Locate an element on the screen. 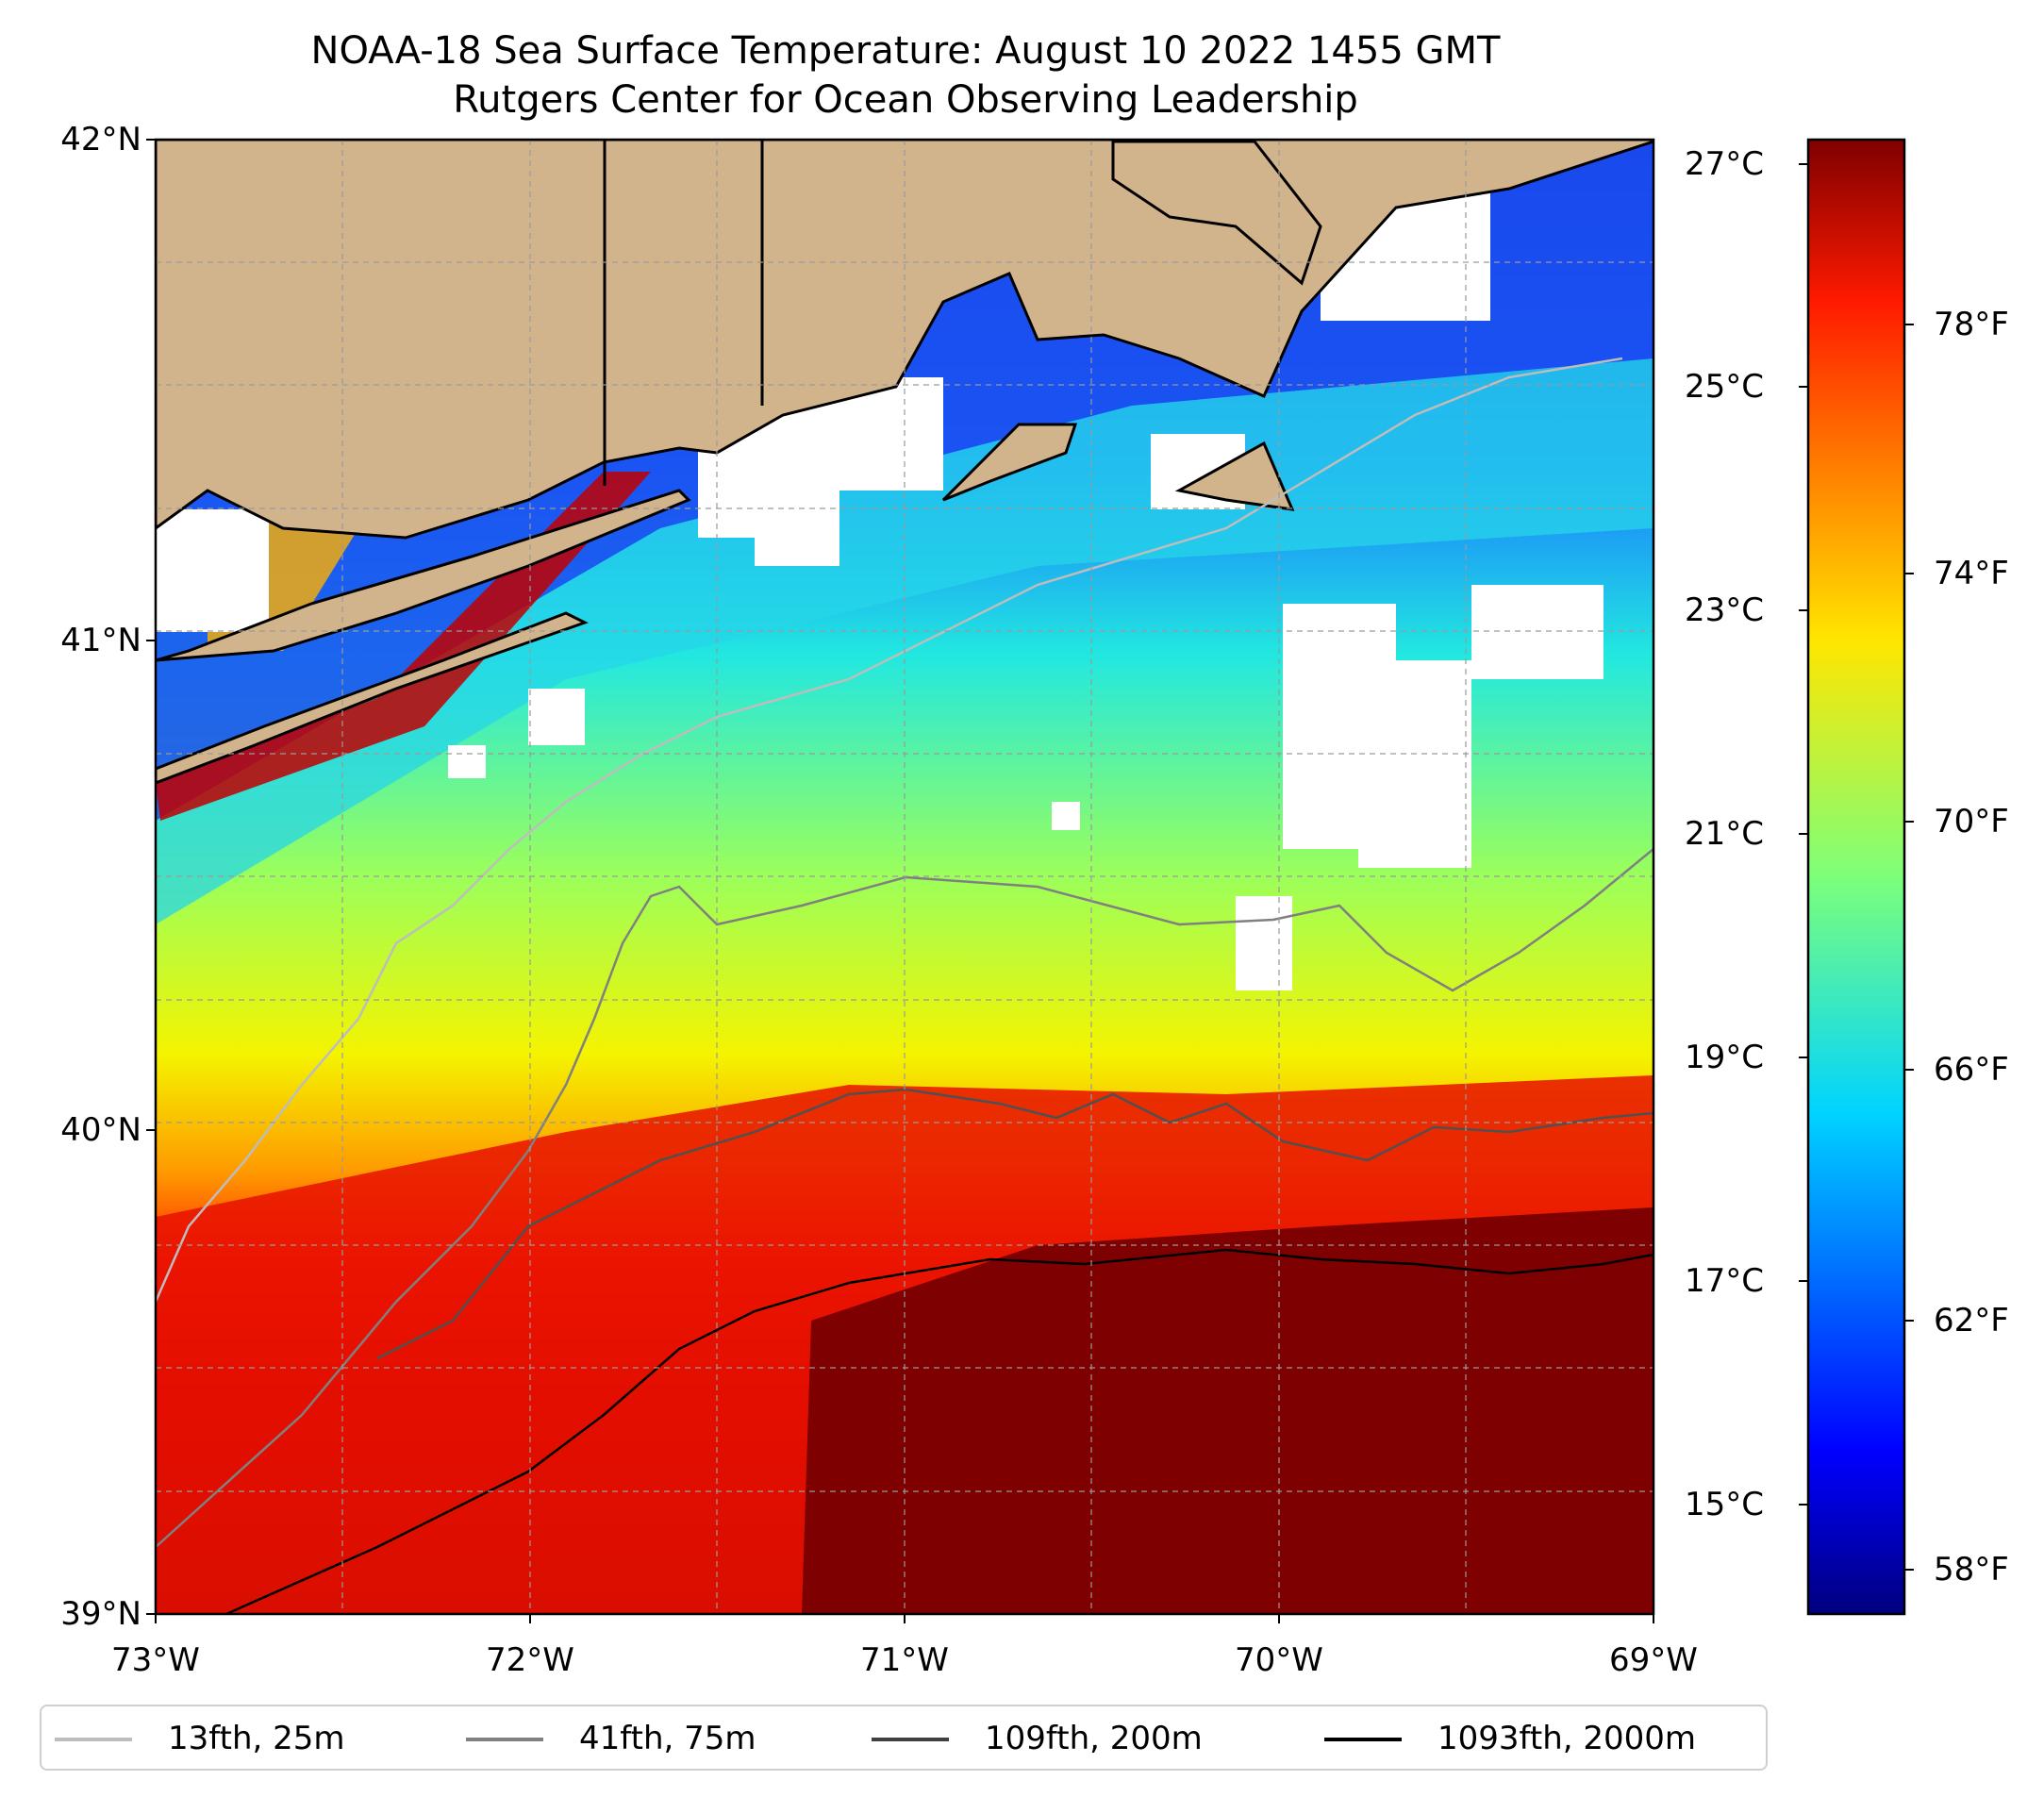 Image resolution: width=2044 pixels, height=1797 pixels. colorbar-celsius-label: 27°C is located at coordinates (1725, 164).